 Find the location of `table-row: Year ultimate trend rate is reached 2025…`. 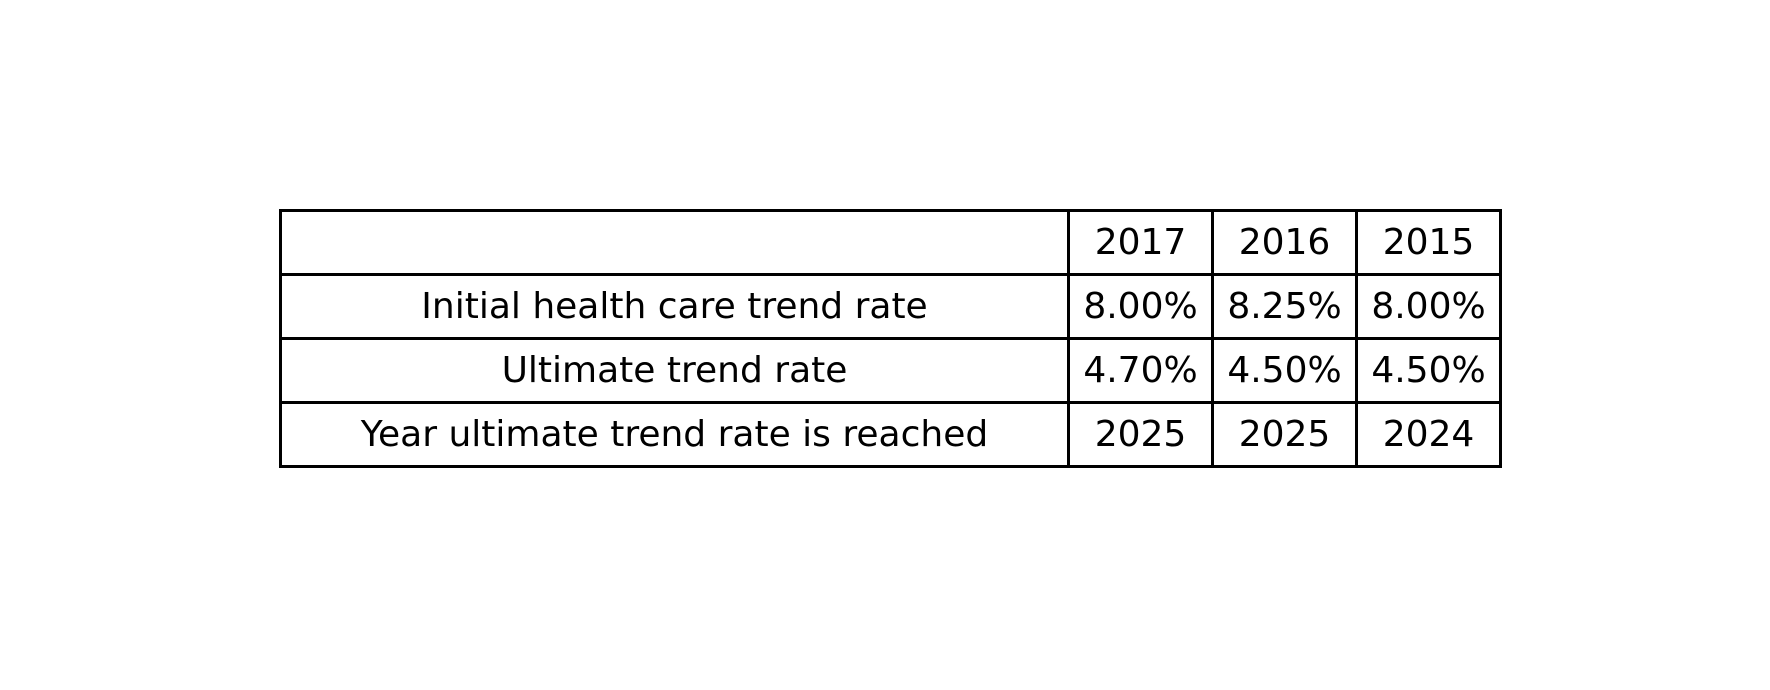

table-row: Year ultimate trend rate is reached 2025… is located at coordinates (890, 434).